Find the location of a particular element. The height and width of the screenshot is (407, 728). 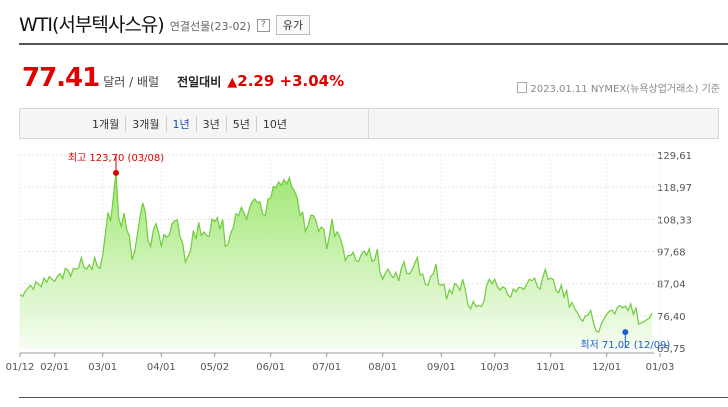

quote-date-source: 2023.01.11 NYMEX(뉴욕상업거래소) 기준 is located at coordinates (625, 89).